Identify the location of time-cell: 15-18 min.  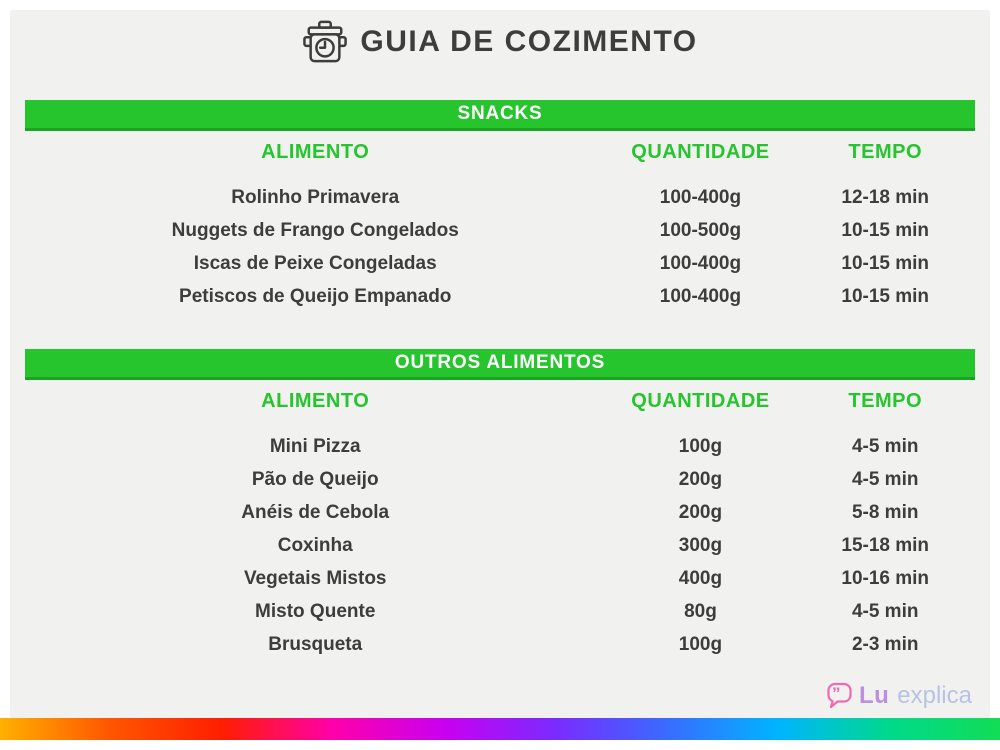
(885, 545).